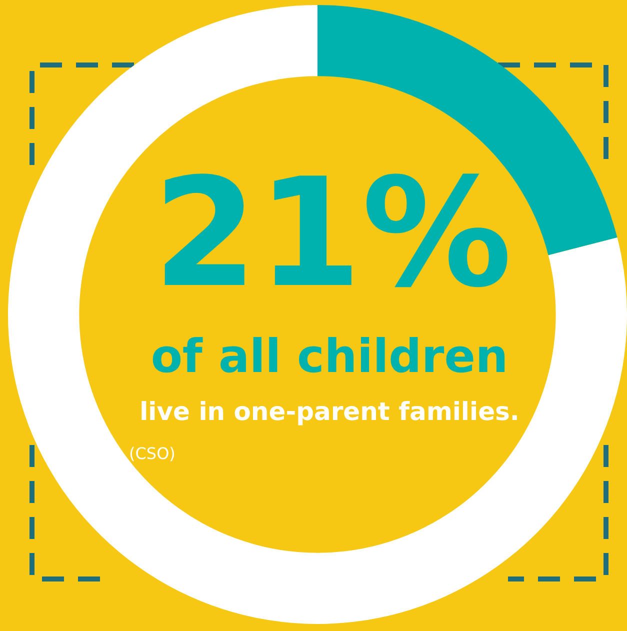  What do you see at coordinates (329, 356) in the screenshot?
I see `text: of all children` at bounding box center [329, 356].